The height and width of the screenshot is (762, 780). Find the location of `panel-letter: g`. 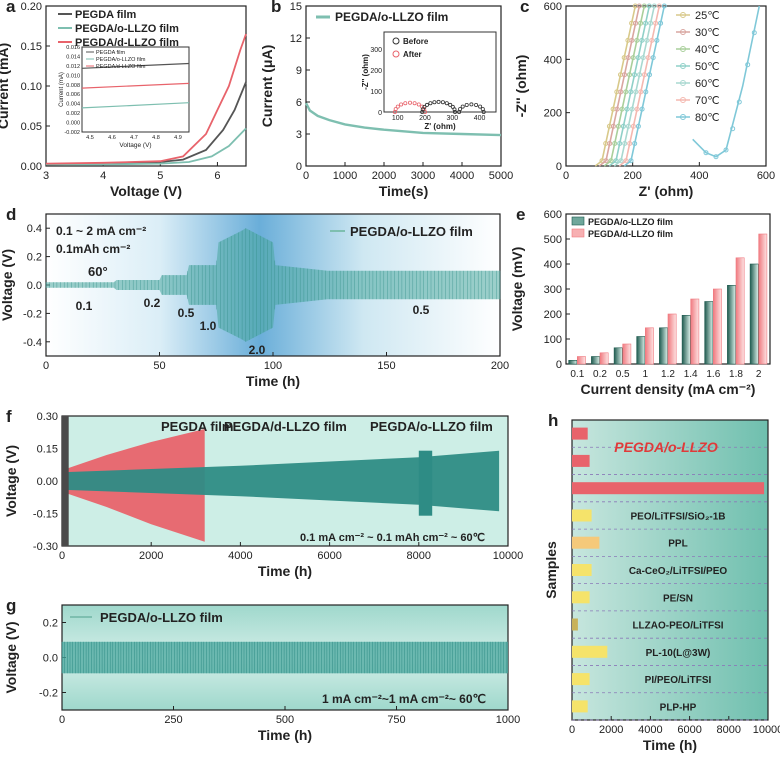

panel-letter: g is located at coordinates (11, 605).